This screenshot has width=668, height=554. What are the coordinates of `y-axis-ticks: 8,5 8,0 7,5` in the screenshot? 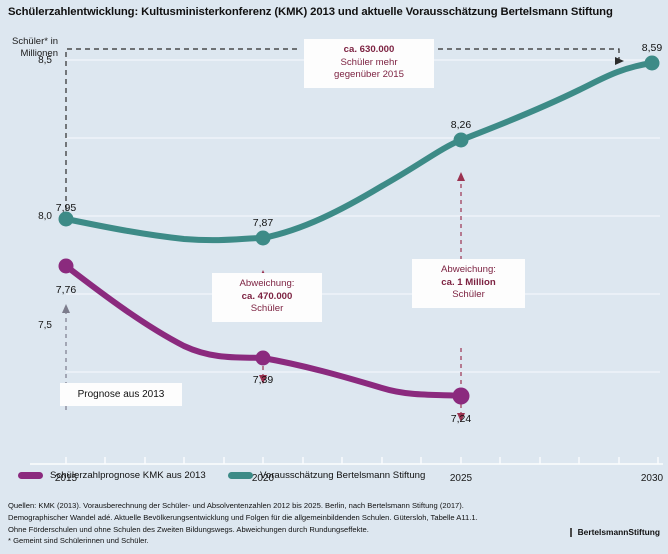 It's located at (45, 193).